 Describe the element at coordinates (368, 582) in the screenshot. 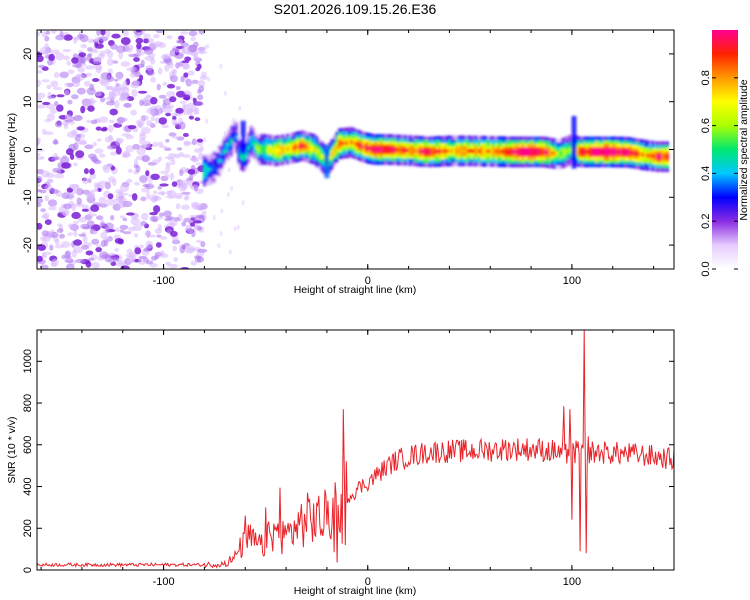

I see `snr-xtick-label: 0` at that location.